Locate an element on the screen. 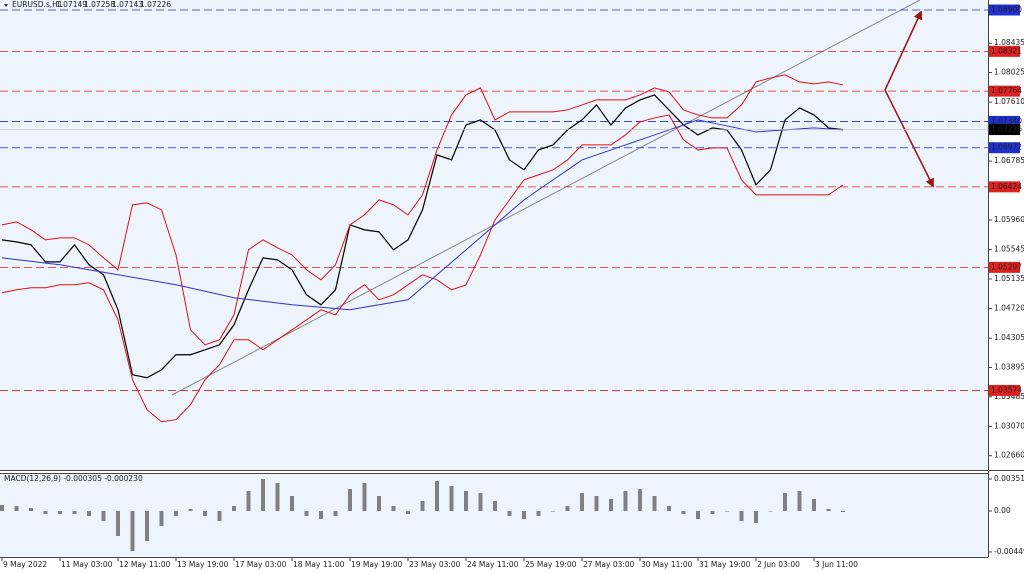 The height and width of the screenshot is (572, 1024). quote-close: 1.07226 is located at coordinates (155, 4).